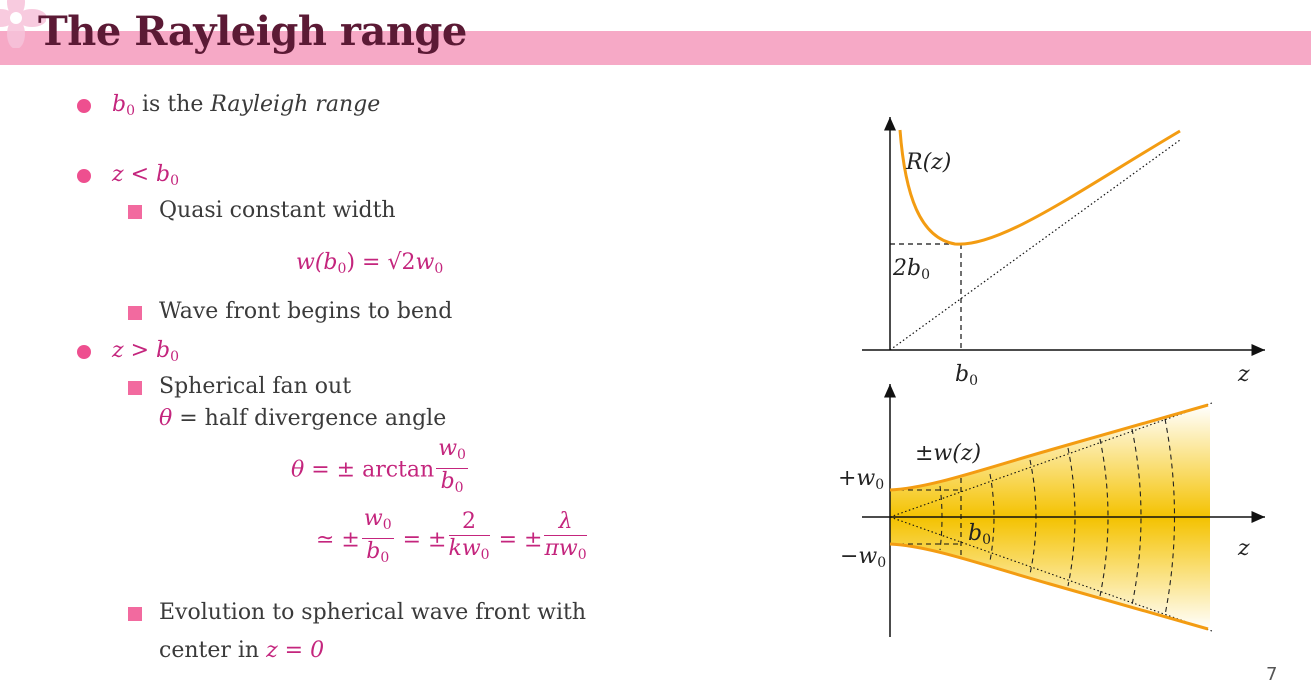  I want to click on title-band, so click(655, 48).